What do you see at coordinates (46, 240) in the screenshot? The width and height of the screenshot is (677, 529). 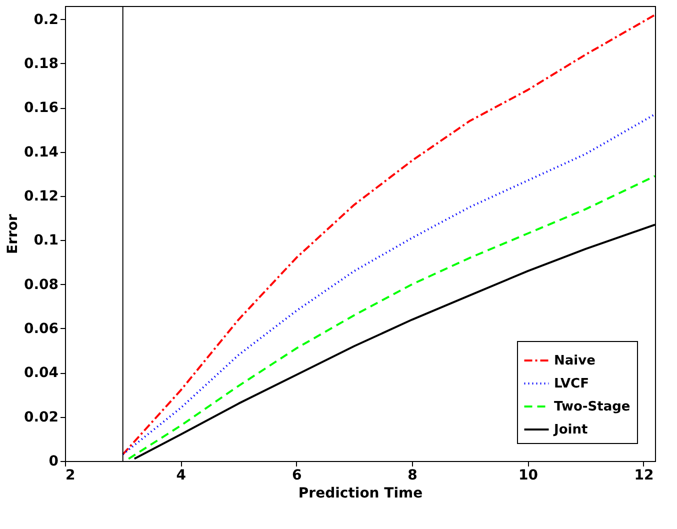 I see `y-tick-label: 0.1` at bounding box center [46, 240].